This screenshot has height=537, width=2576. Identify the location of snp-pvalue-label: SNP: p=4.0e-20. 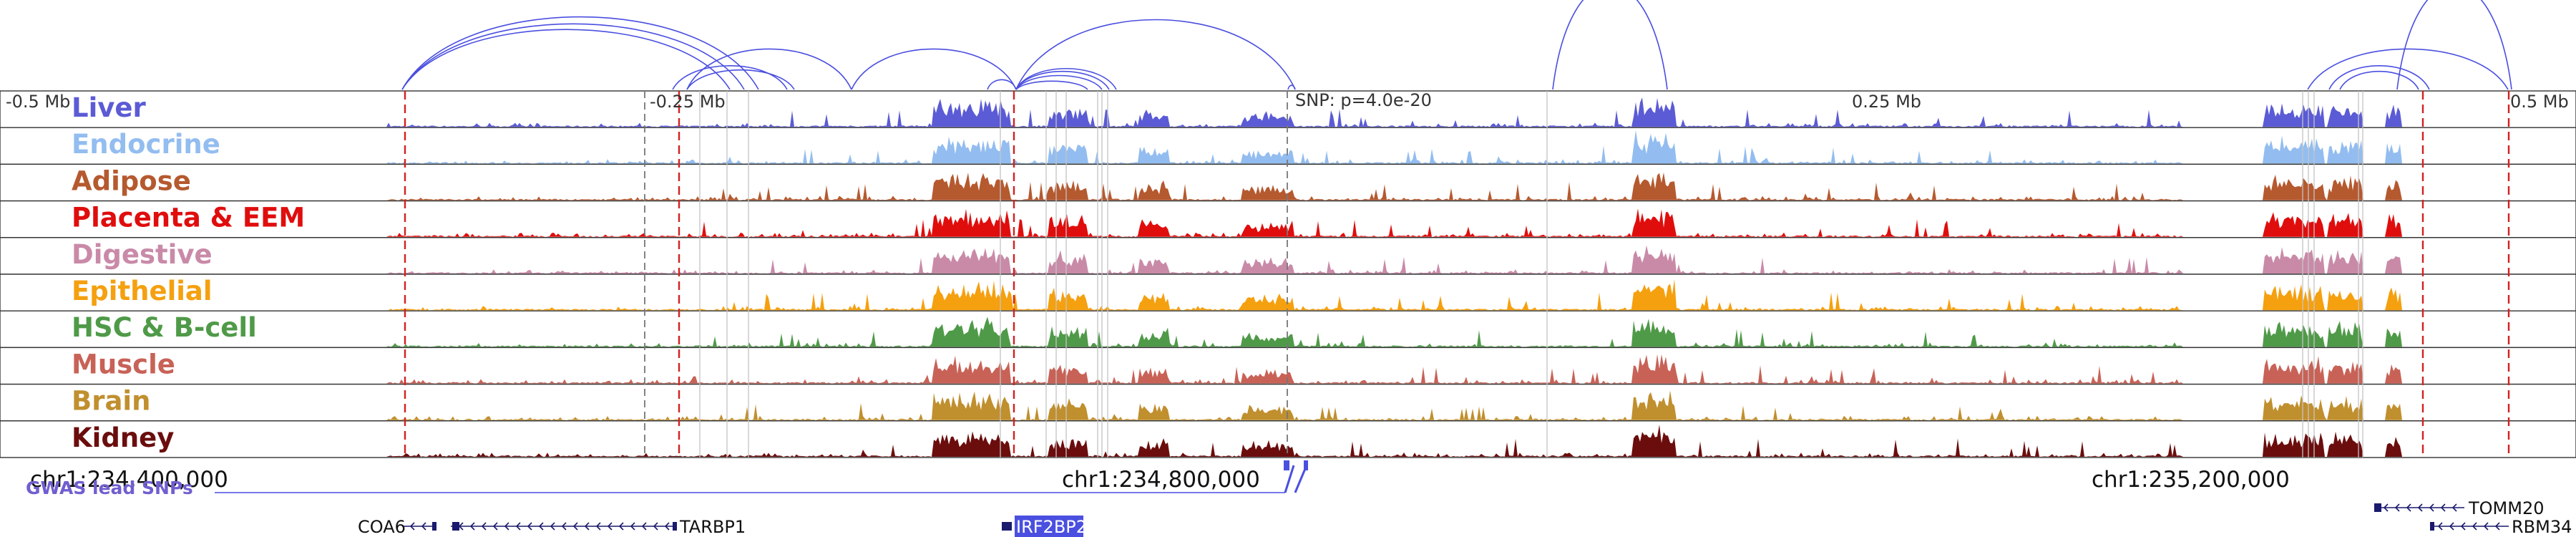
(1363, 100).